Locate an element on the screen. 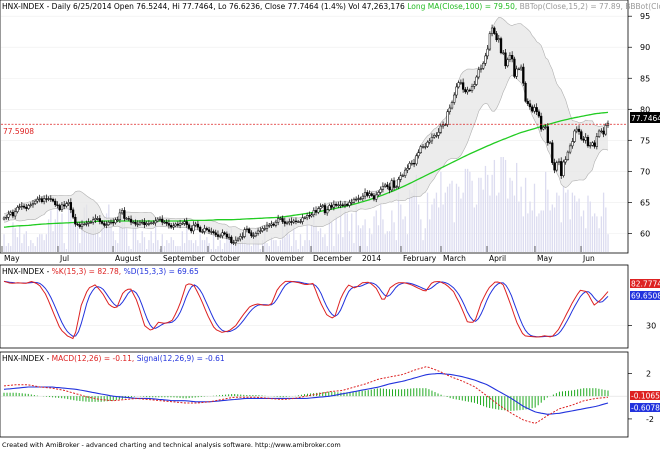  last-close-tag-bg is located at coordinates (645, 117).